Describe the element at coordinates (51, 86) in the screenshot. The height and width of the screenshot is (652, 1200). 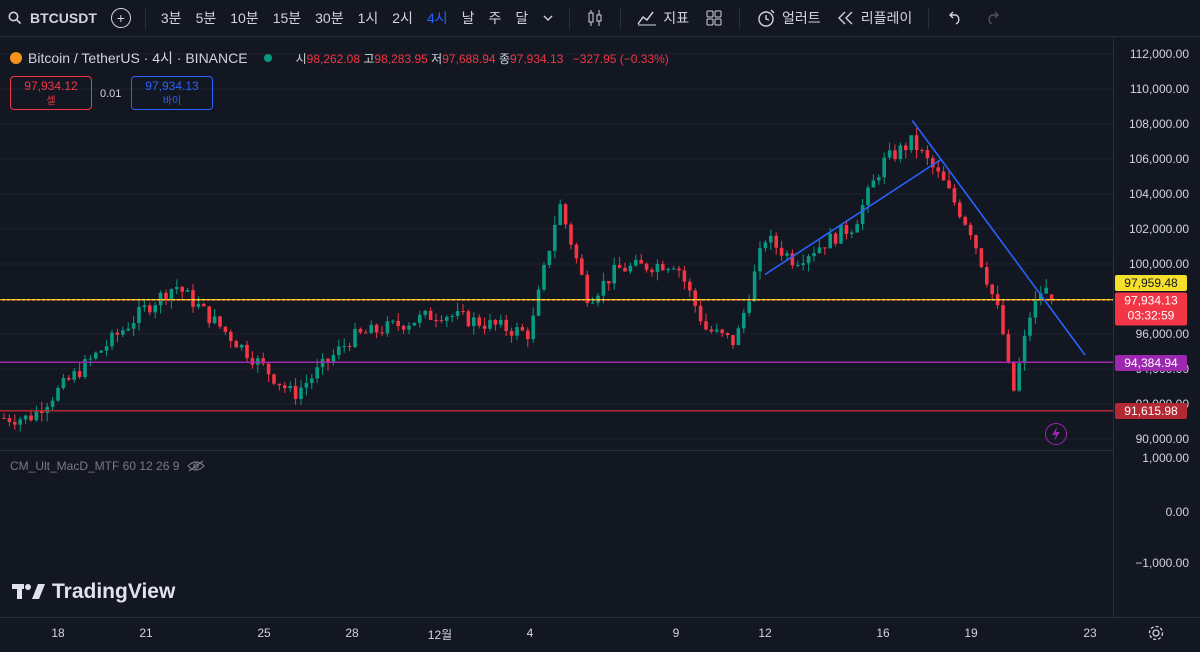
I see `sell-price: 97,934.12` at that location.